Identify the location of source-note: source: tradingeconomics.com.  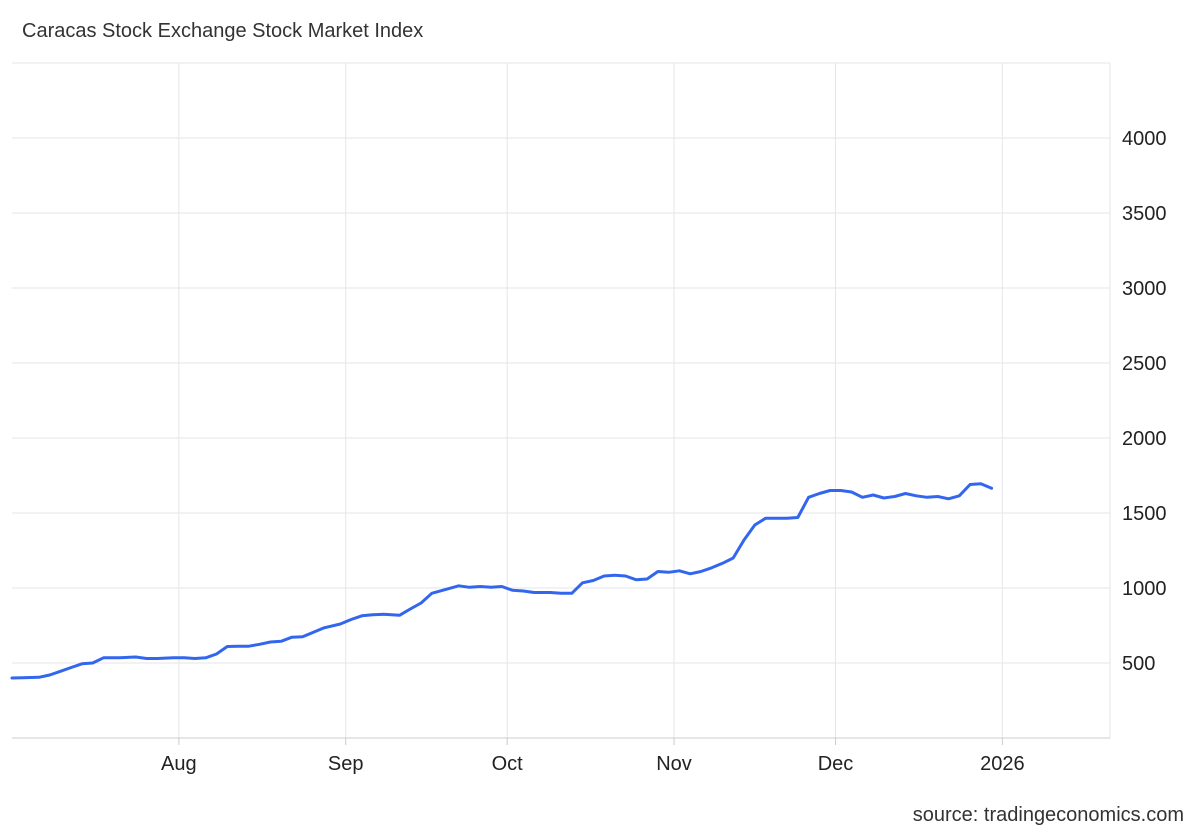
(1048, 815).